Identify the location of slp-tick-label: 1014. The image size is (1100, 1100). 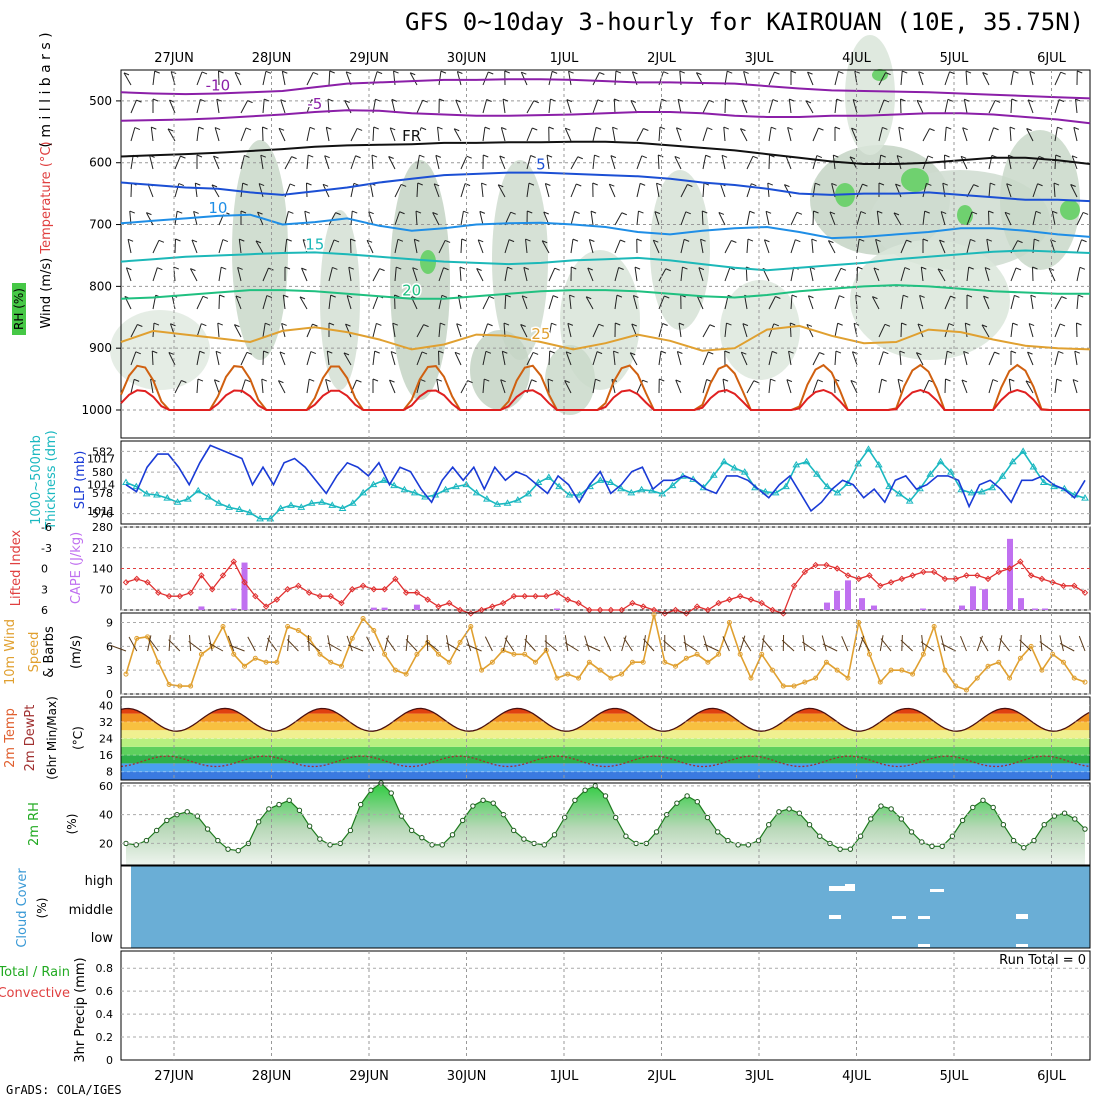
(101, 485).